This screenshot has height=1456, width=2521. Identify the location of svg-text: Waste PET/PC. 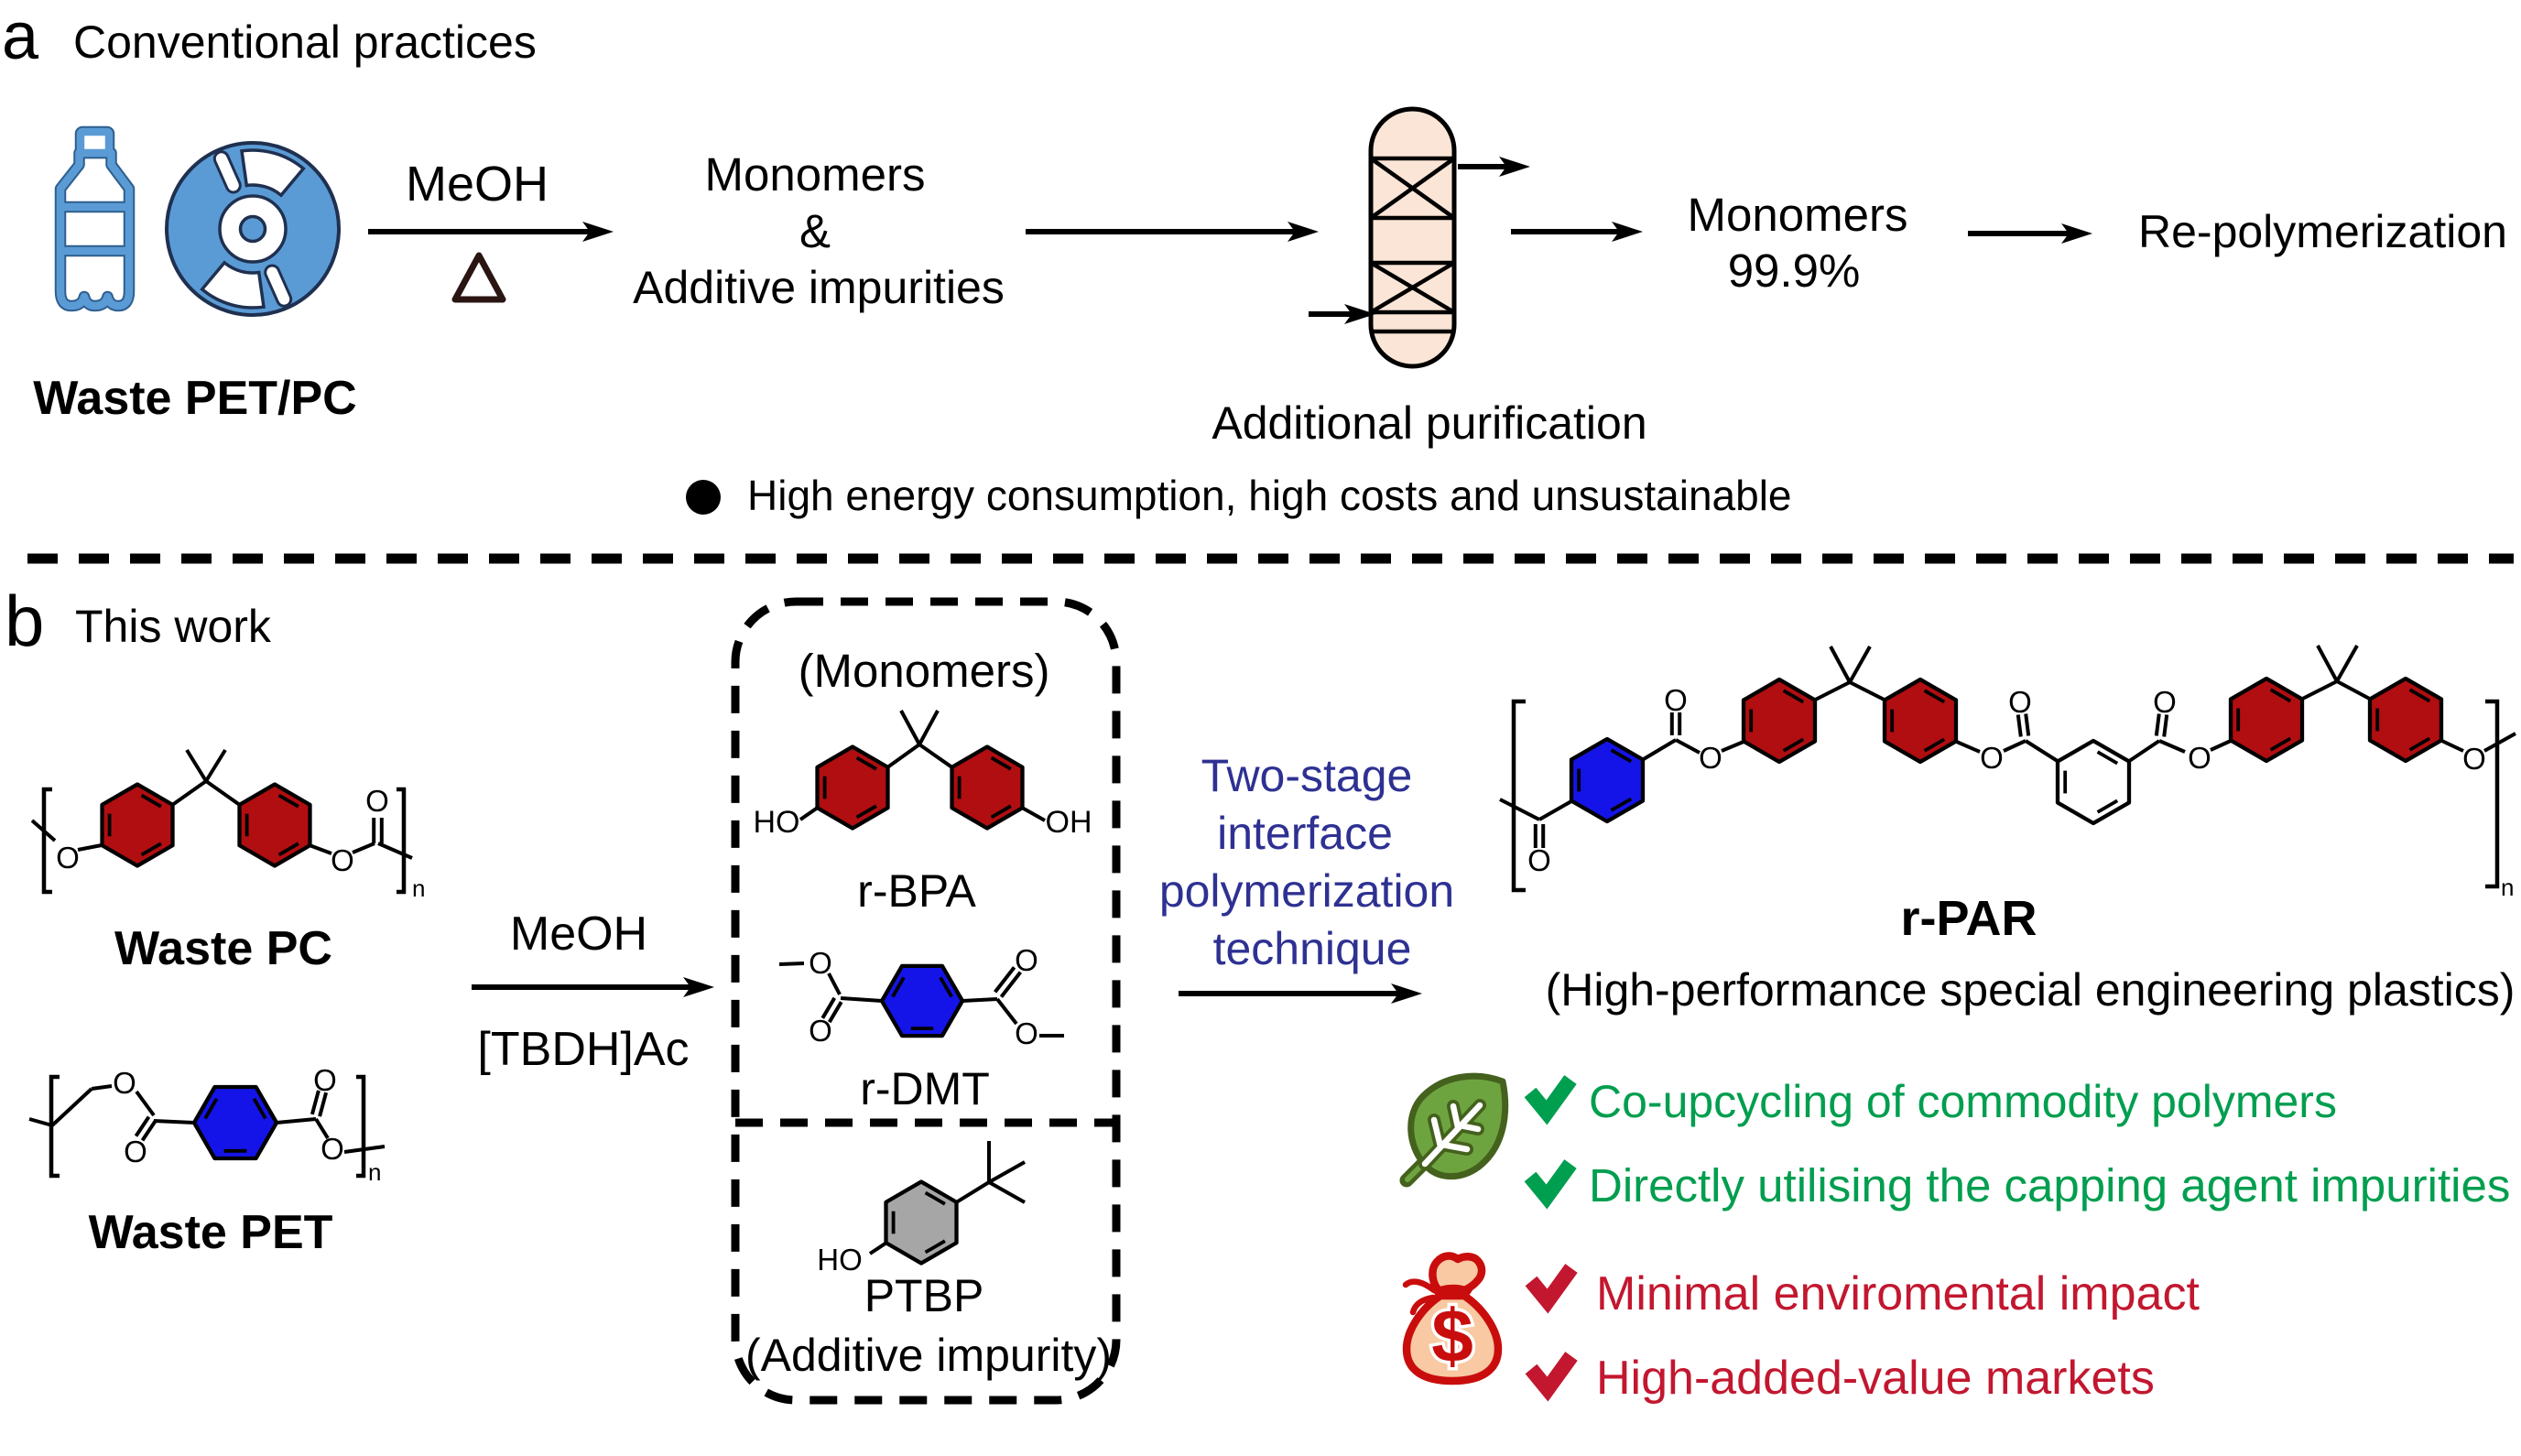
(195, 398).